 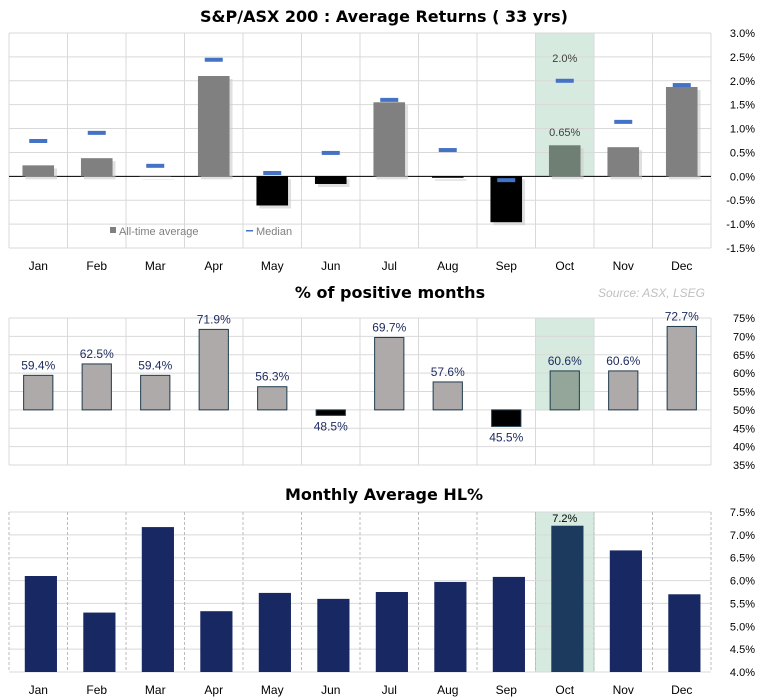 I want to click on y-tick-label: 2.5%, so click(x=742, y=58).